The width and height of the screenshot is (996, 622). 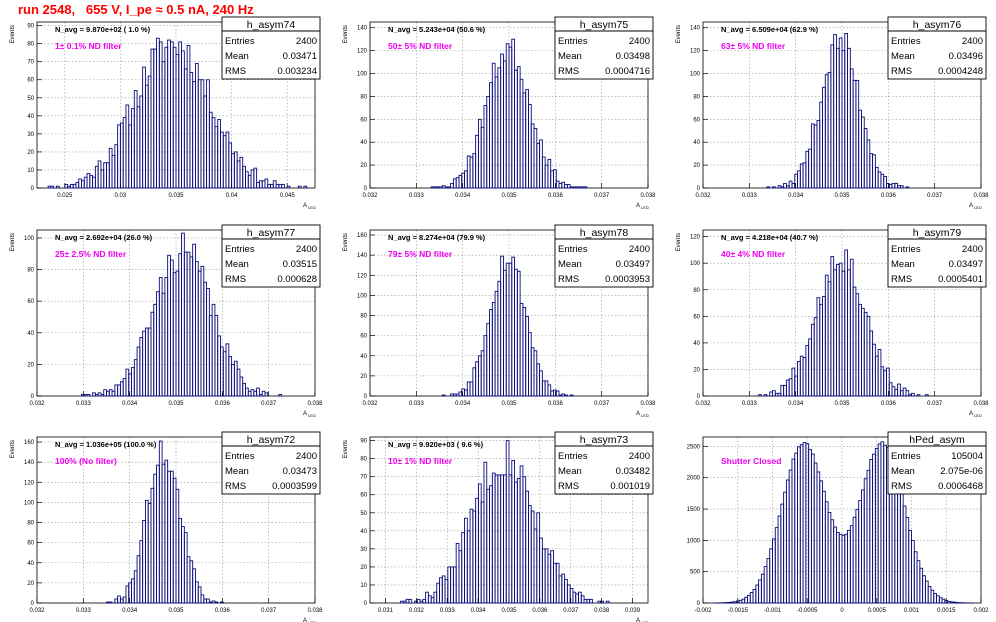 What do you see at coordinates (437, 29) in the screenshot?
I see `n-avg-label: N_avg = 5.243e+04 (50.6 %)` at bounding box center [437, 29].